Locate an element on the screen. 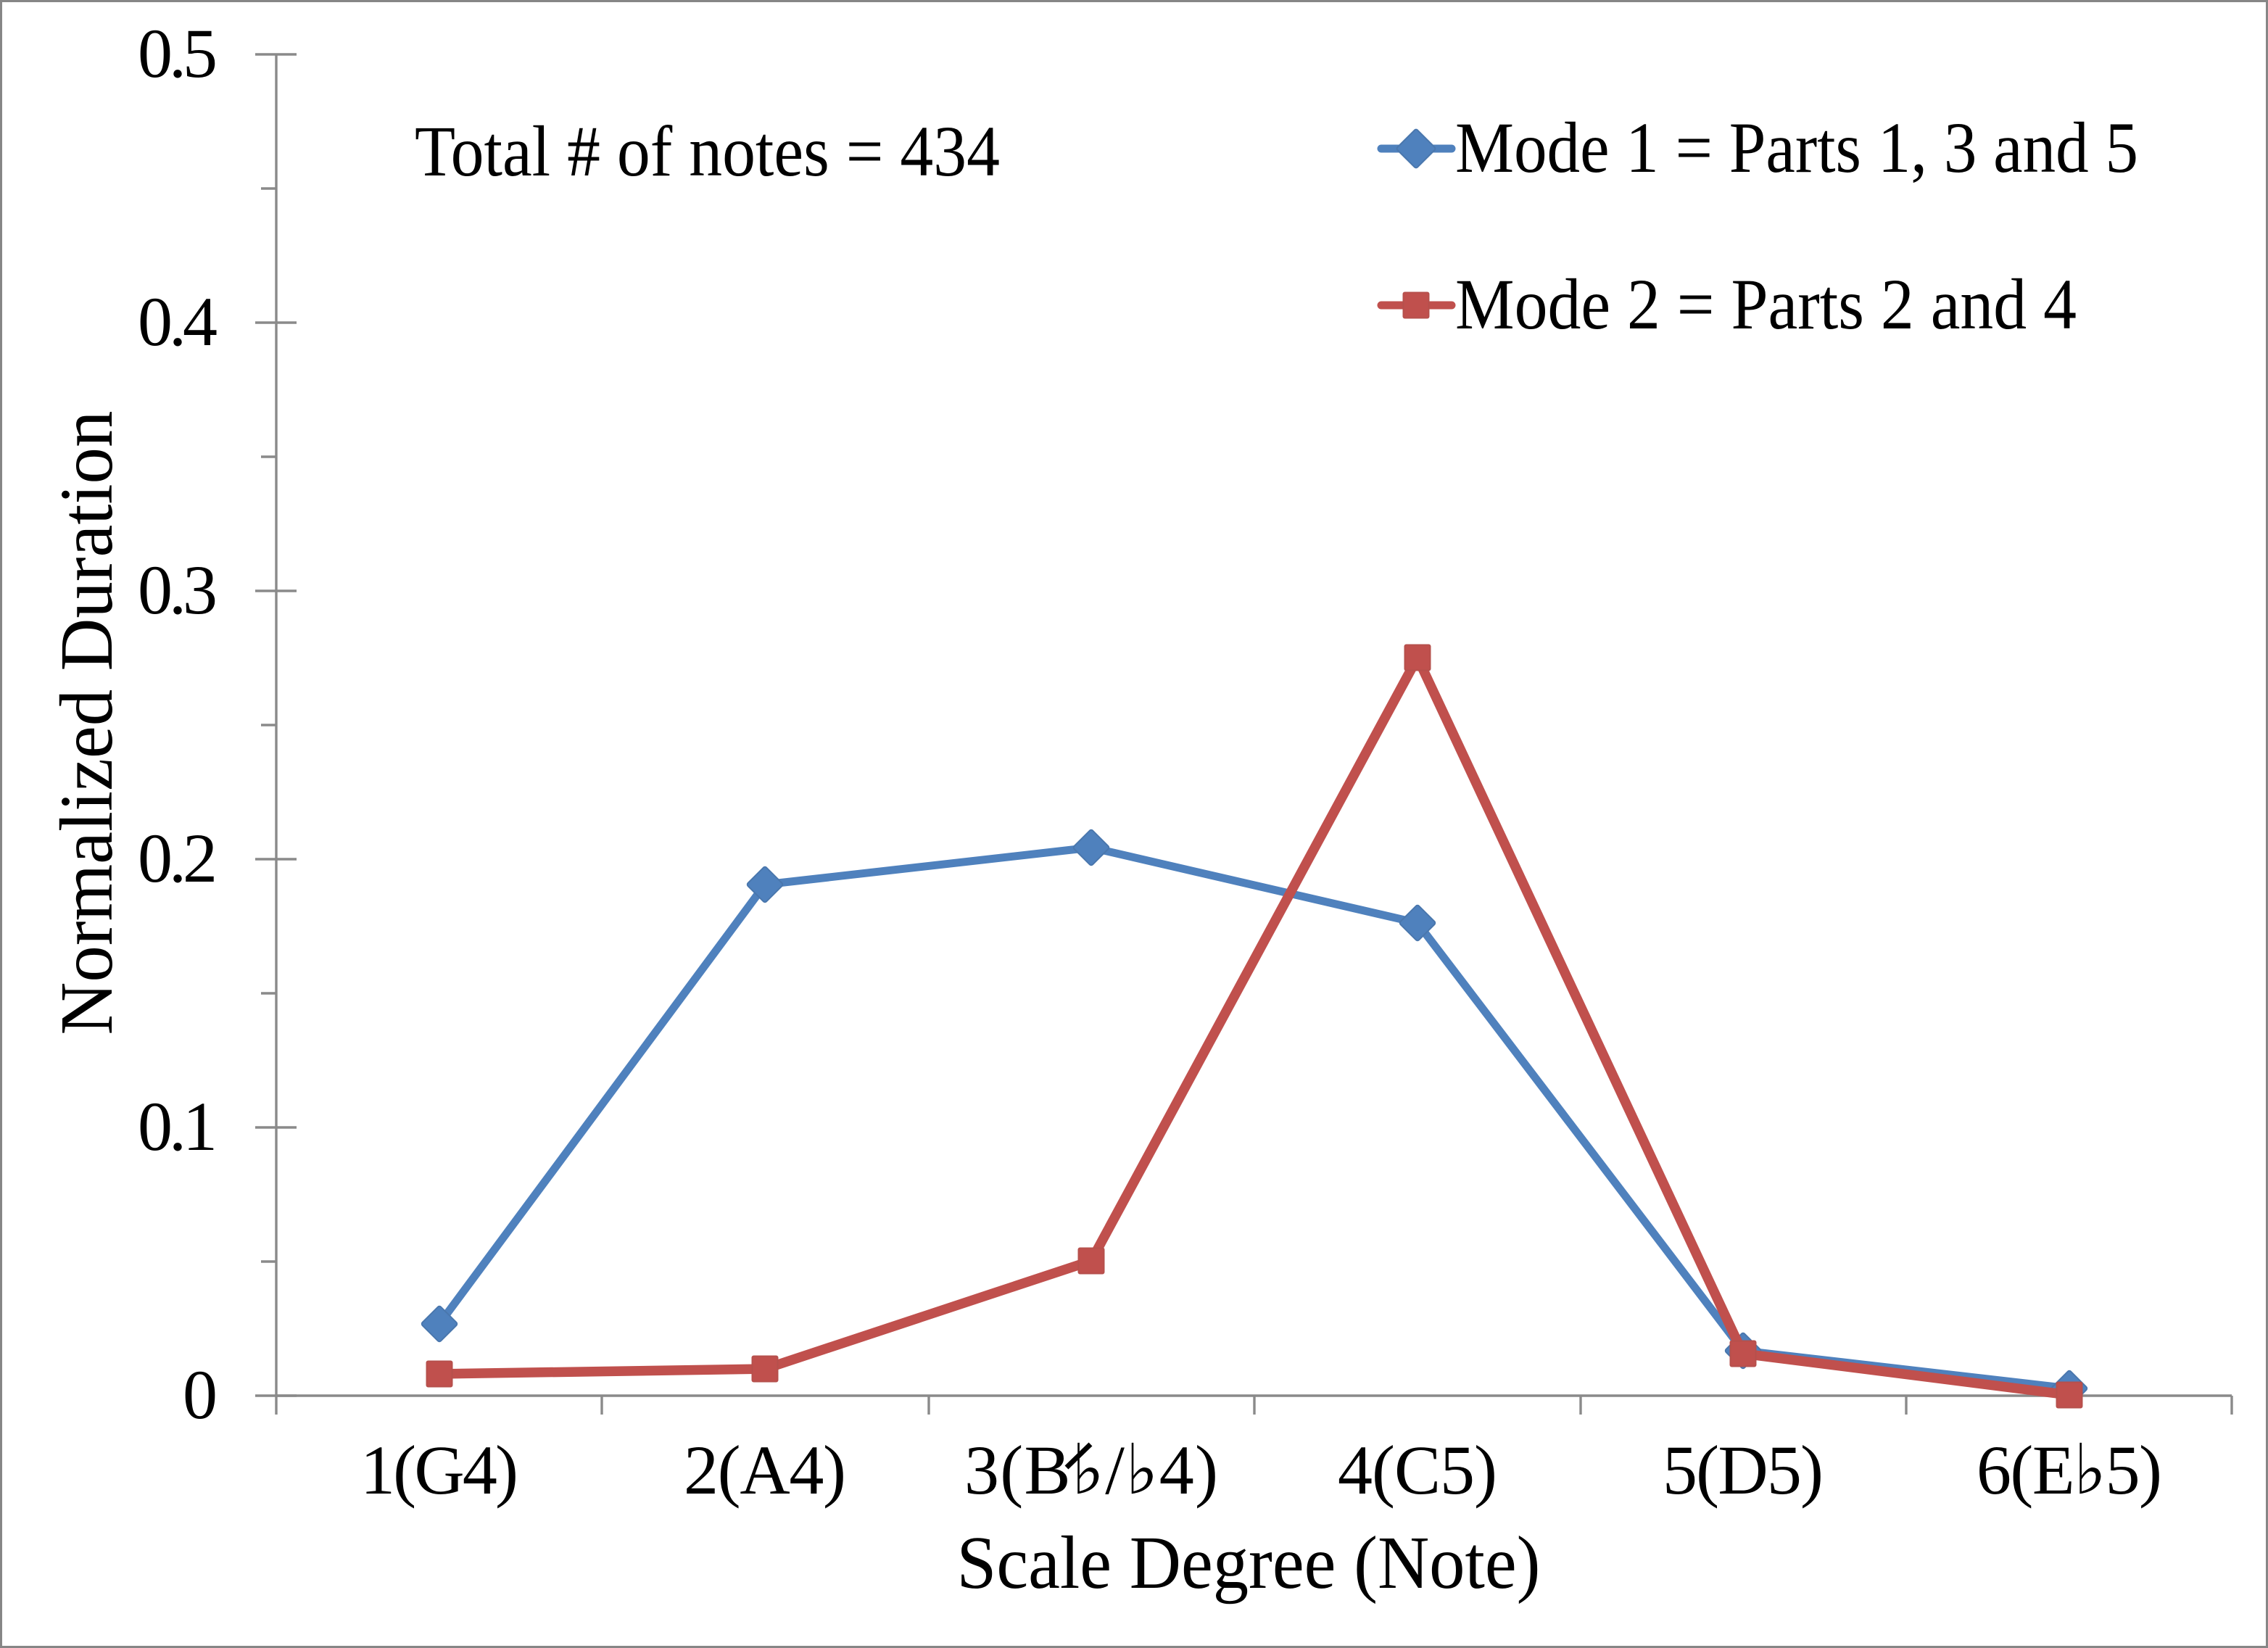 Image resolution: width=2268 pixels, height=1648 pixels. svg-text: 5(D5) is located at coordinates (1743, 1470).